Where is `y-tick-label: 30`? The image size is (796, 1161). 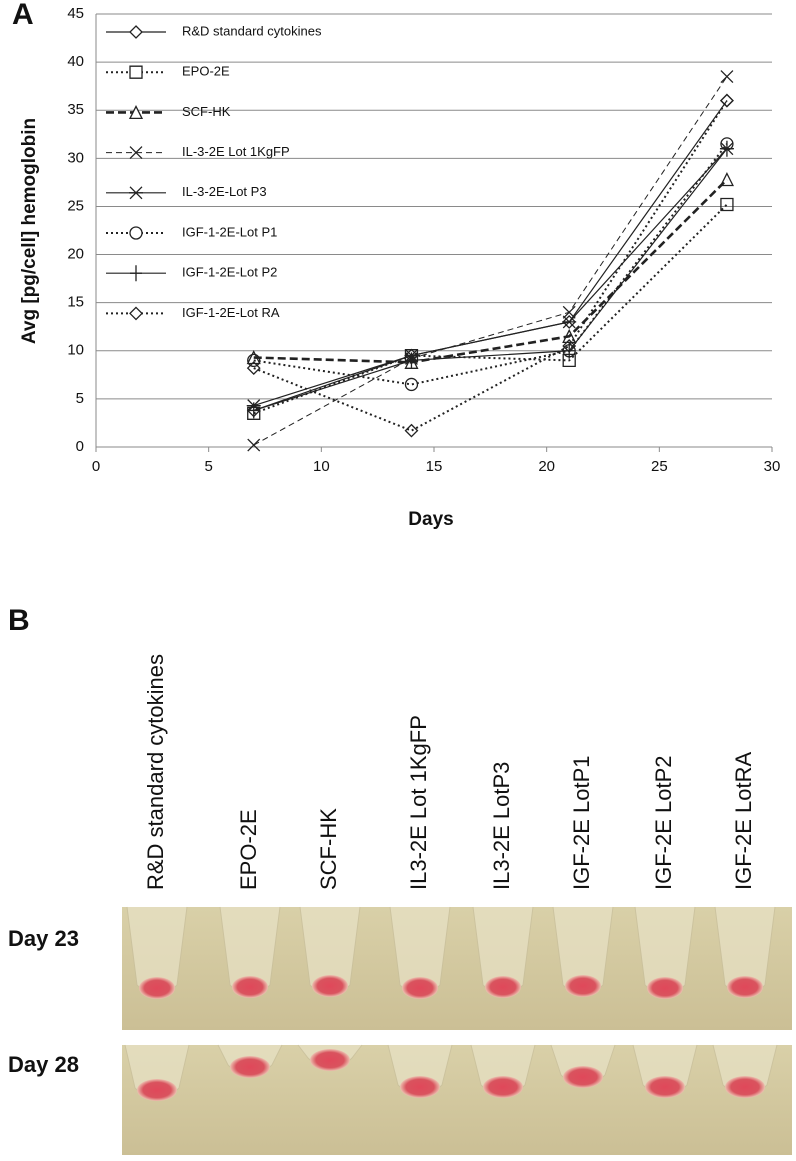 y-tick-label: 30 is located at coordinates (75, 157).